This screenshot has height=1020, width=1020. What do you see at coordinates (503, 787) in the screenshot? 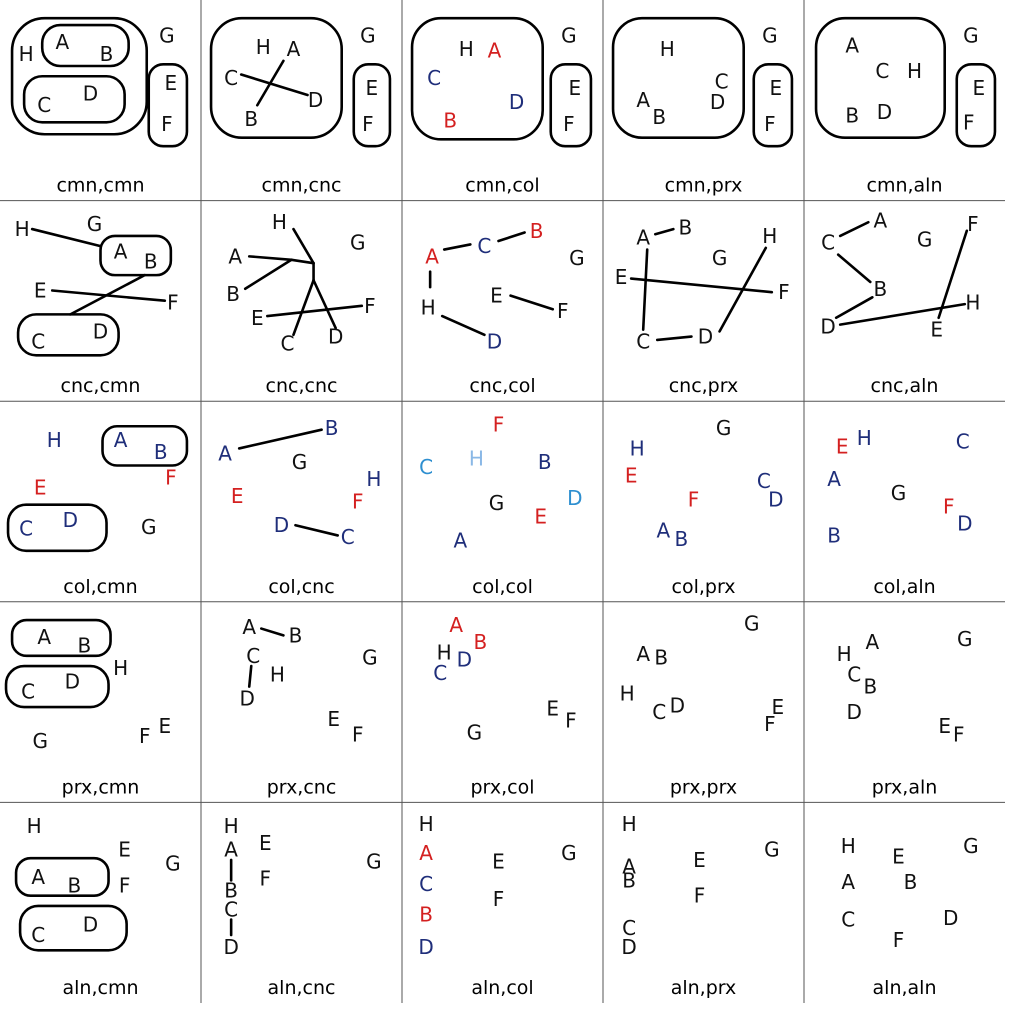
I see `panel-caption: prx,col` at bounding box center [503, 787].